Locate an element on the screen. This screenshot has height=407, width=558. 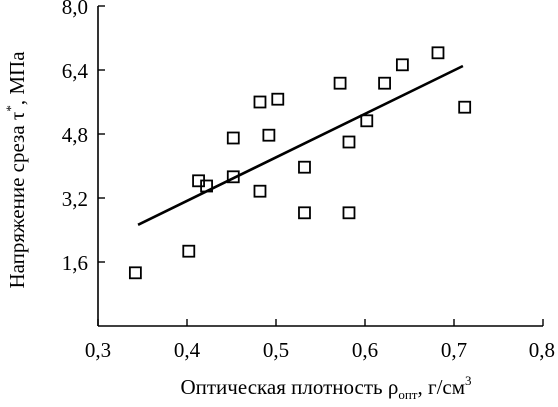
x-axis-ticks: 0,3 0,4 0,5 0,6 0,7 0,8 is located at coordinates (320, 340).